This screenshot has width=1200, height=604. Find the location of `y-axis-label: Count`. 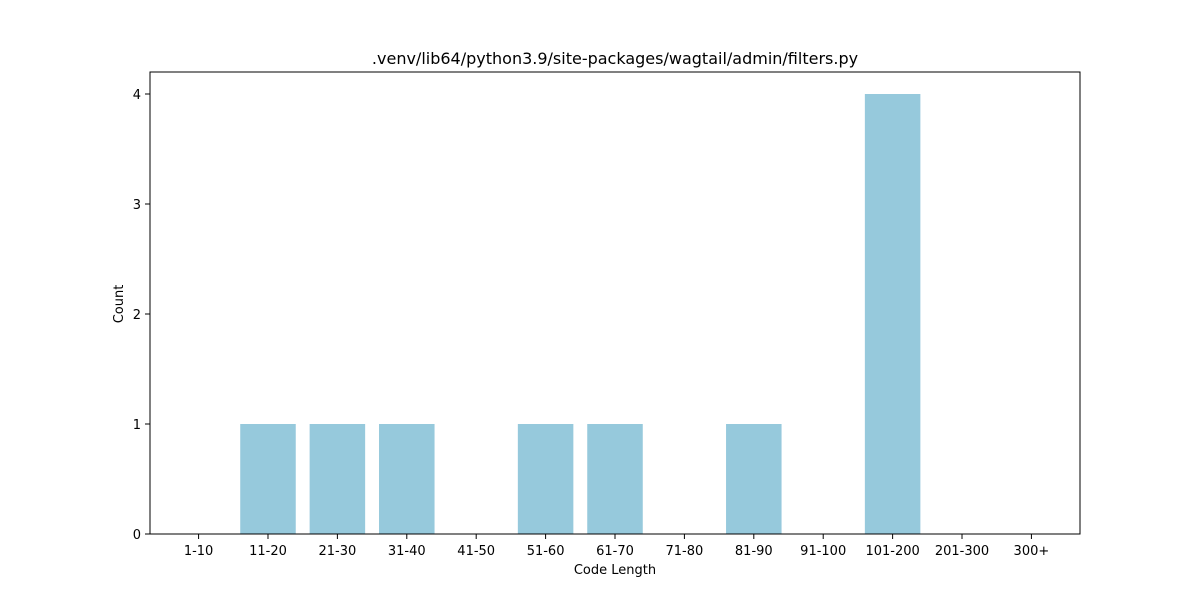

y-axis-label: Count is located at coordinates (119, 304).